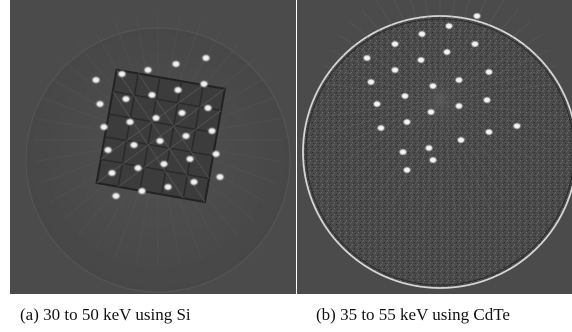  What do you see at coordinates (161, 136) in the screenshot?
I see `phantom-grid` at bounding box center [161, 136].